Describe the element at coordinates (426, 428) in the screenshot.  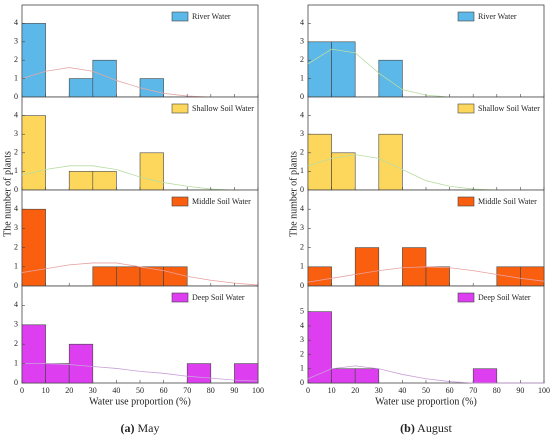
I see `caption: (b) August` at that location.